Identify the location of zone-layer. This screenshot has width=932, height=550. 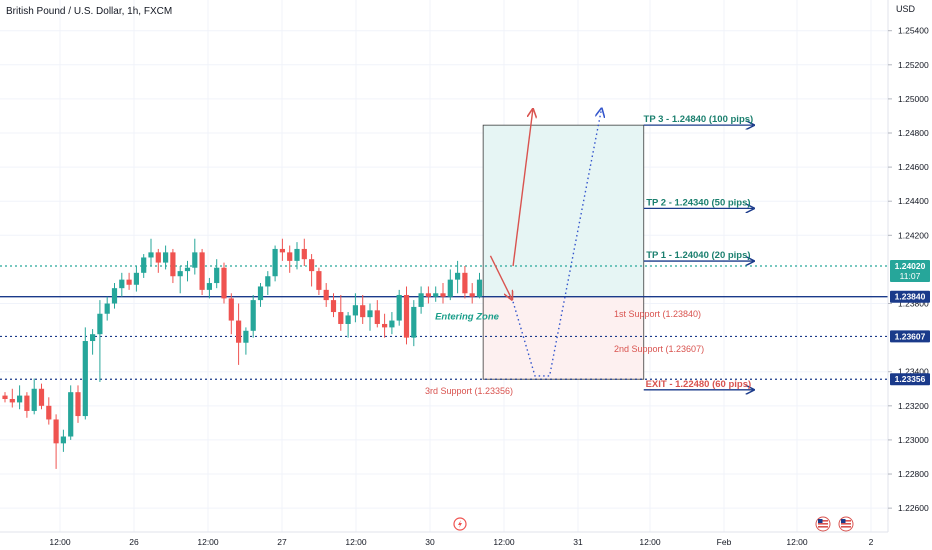
(563, 252).